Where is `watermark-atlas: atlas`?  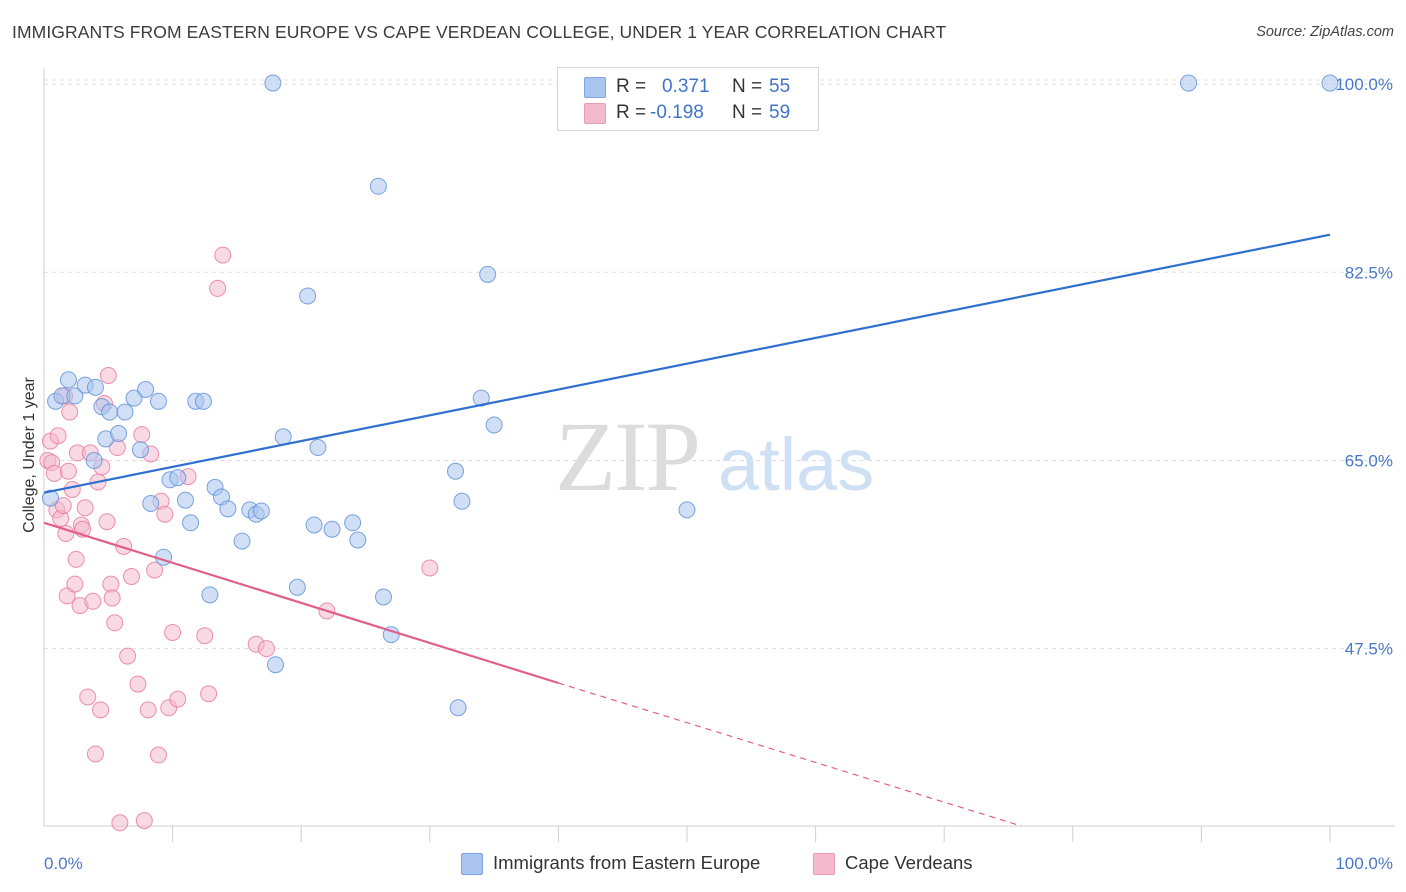 watermark-atlas: atlas is located at coordinates (796, 464).